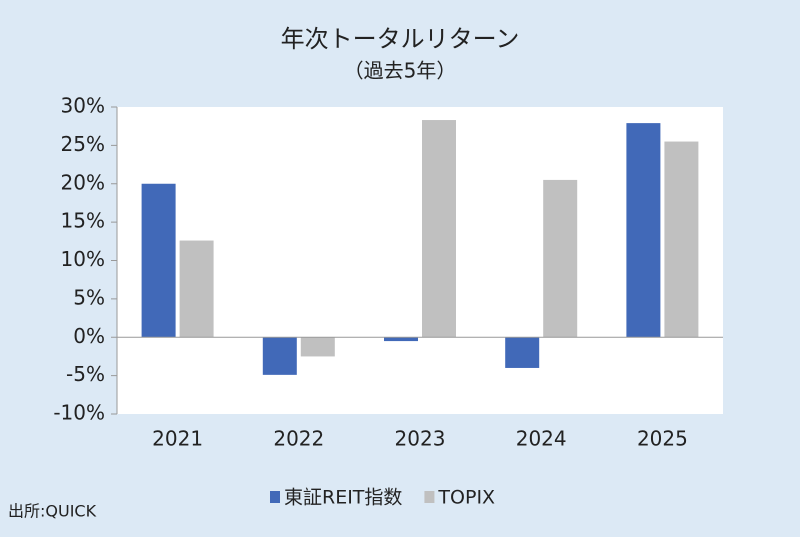 The image size is (800, 537). Describe the element at coordinates (541, 439) in the screenshot. I see `x-tick-label: 2024` at that location.